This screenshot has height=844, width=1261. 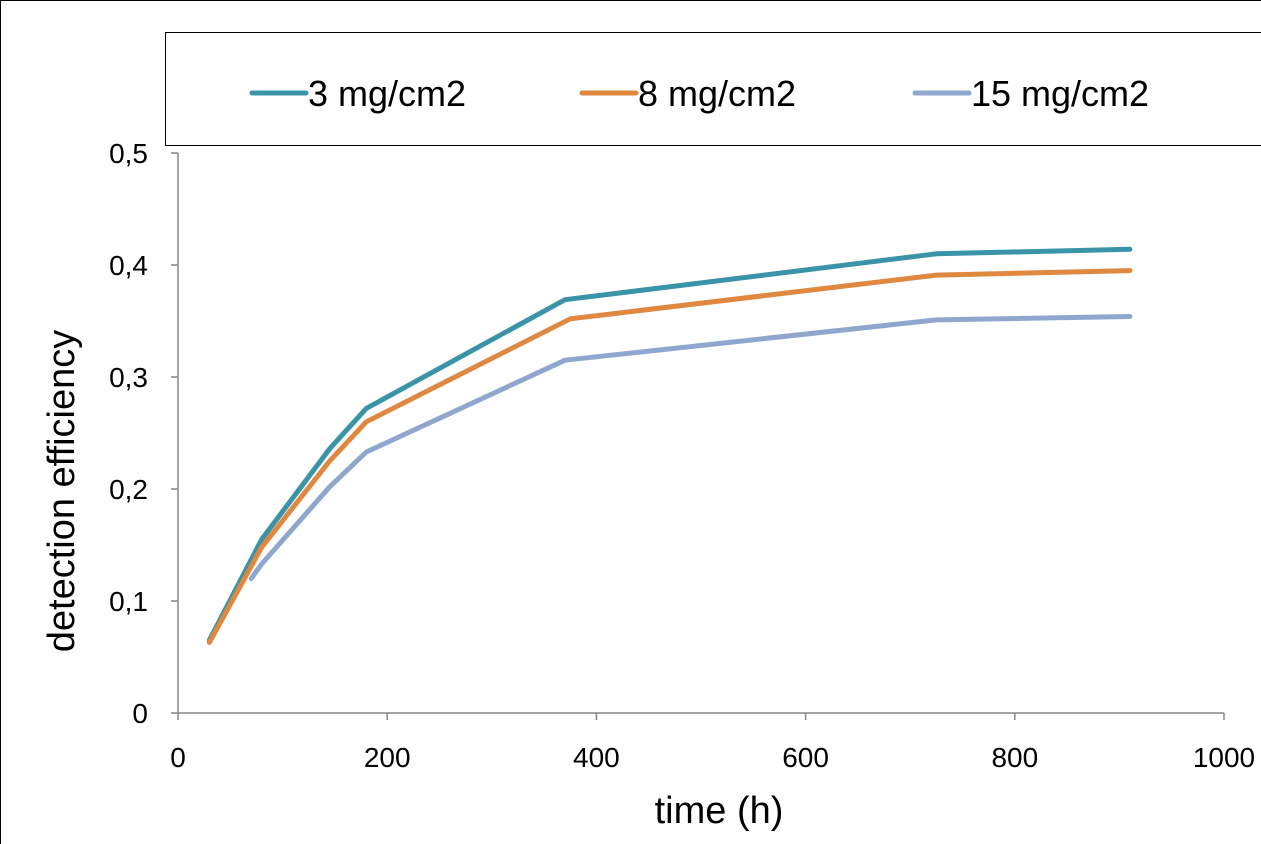 I want to click on x-tick-label: 200, so click(x=387, y=757).